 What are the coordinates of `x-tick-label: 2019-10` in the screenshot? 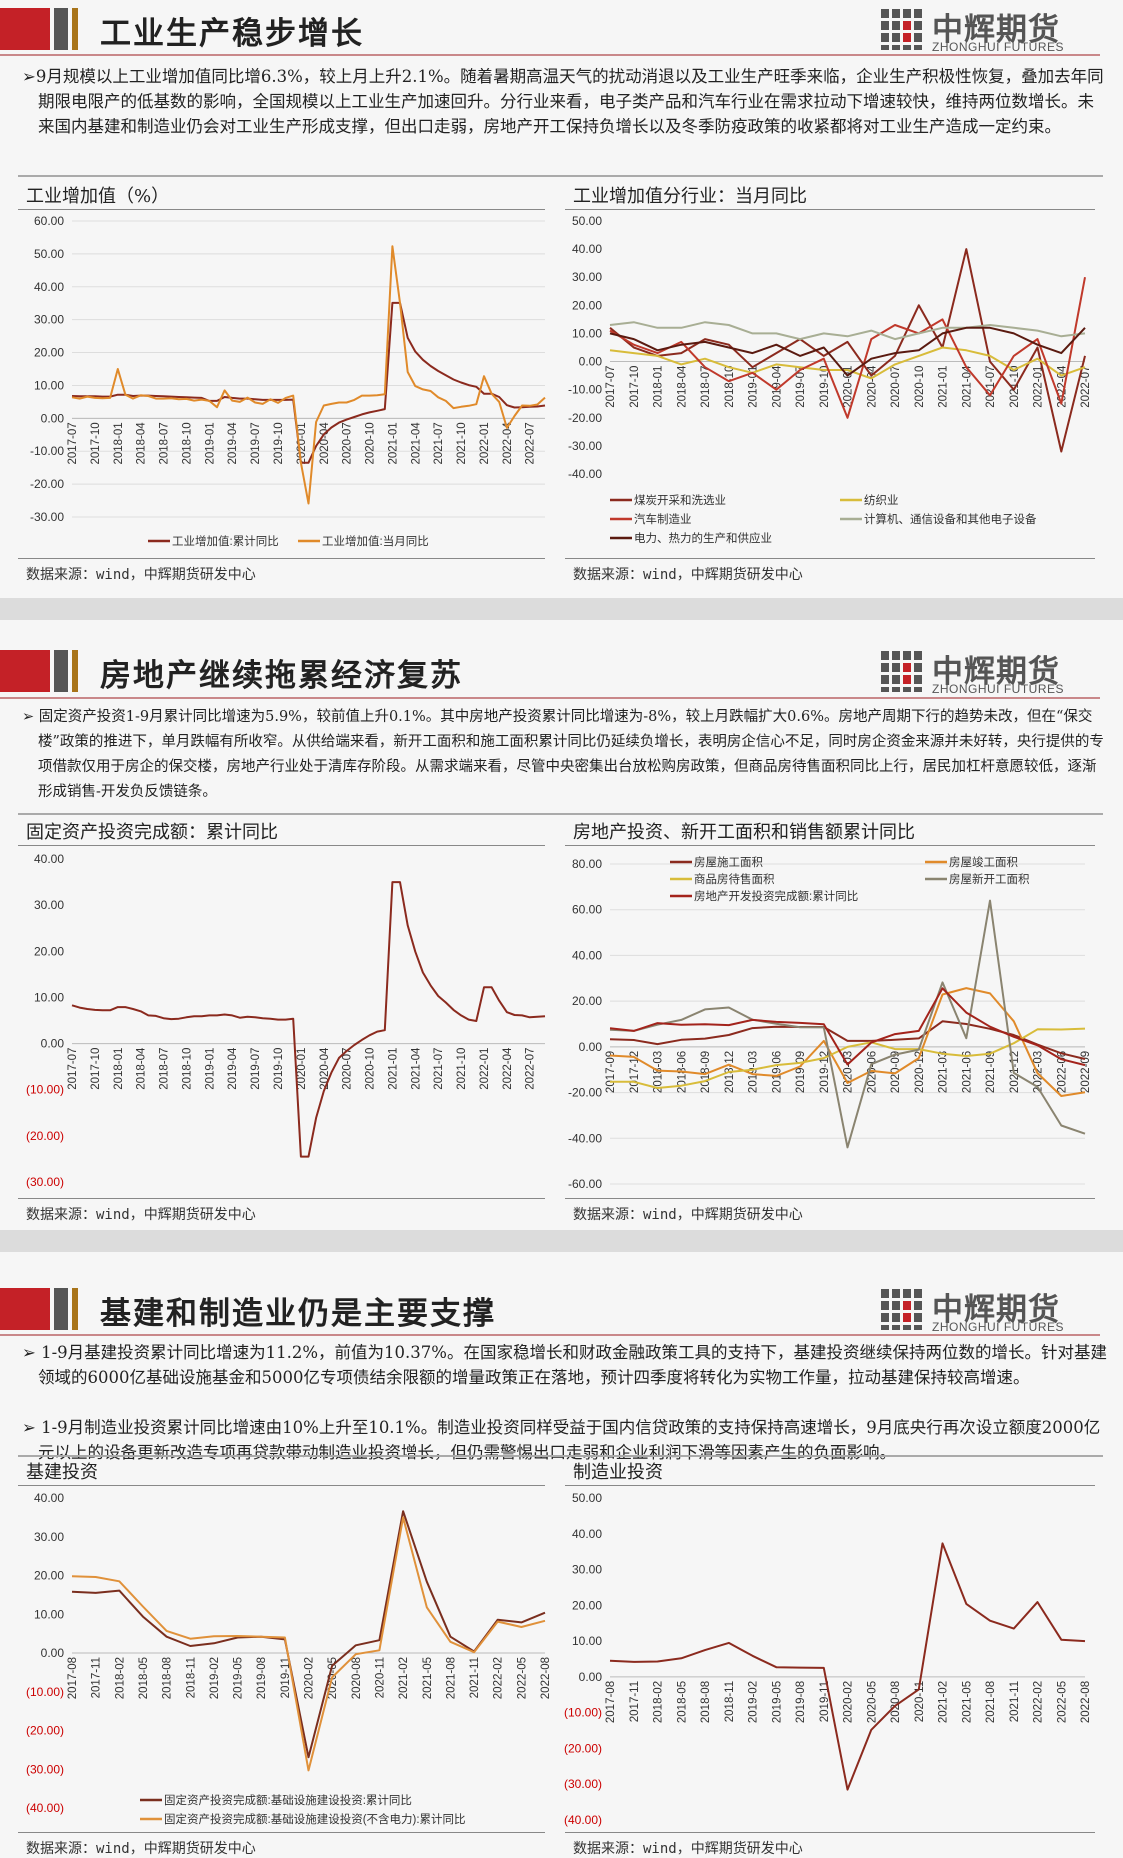 It's located at (279, 443).